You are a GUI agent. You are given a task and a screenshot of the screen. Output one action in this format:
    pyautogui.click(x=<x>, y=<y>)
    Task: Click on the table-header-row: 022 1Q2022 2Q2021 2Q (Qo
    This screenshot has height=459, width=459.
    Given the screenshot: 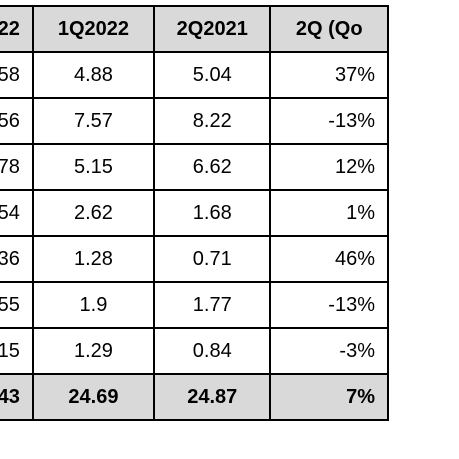 What is the action you would take?
    pyautogui.click(x=194, y=29)
    